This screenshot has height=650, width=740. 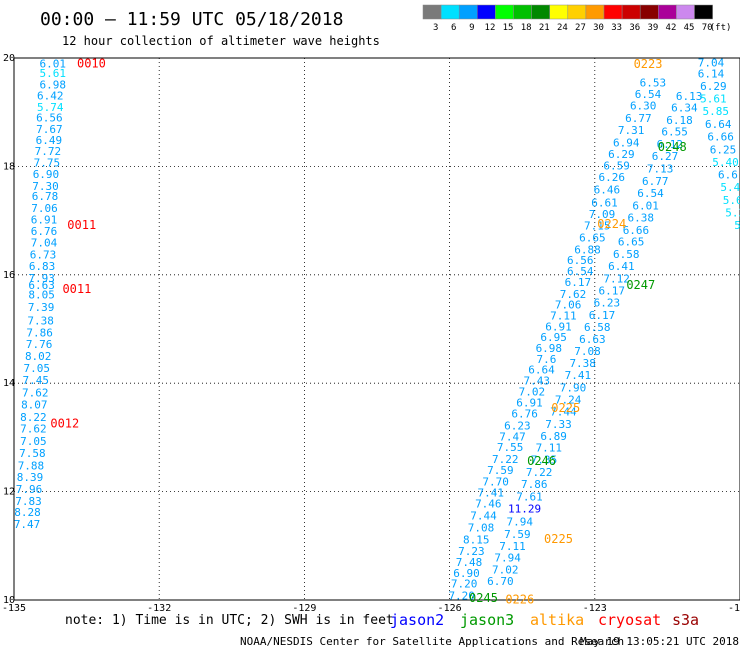 What do you see at coordinates (616, 165) in the screenshot?
I see `wave-height-value: 6.59` at bounding box center [616, 165].